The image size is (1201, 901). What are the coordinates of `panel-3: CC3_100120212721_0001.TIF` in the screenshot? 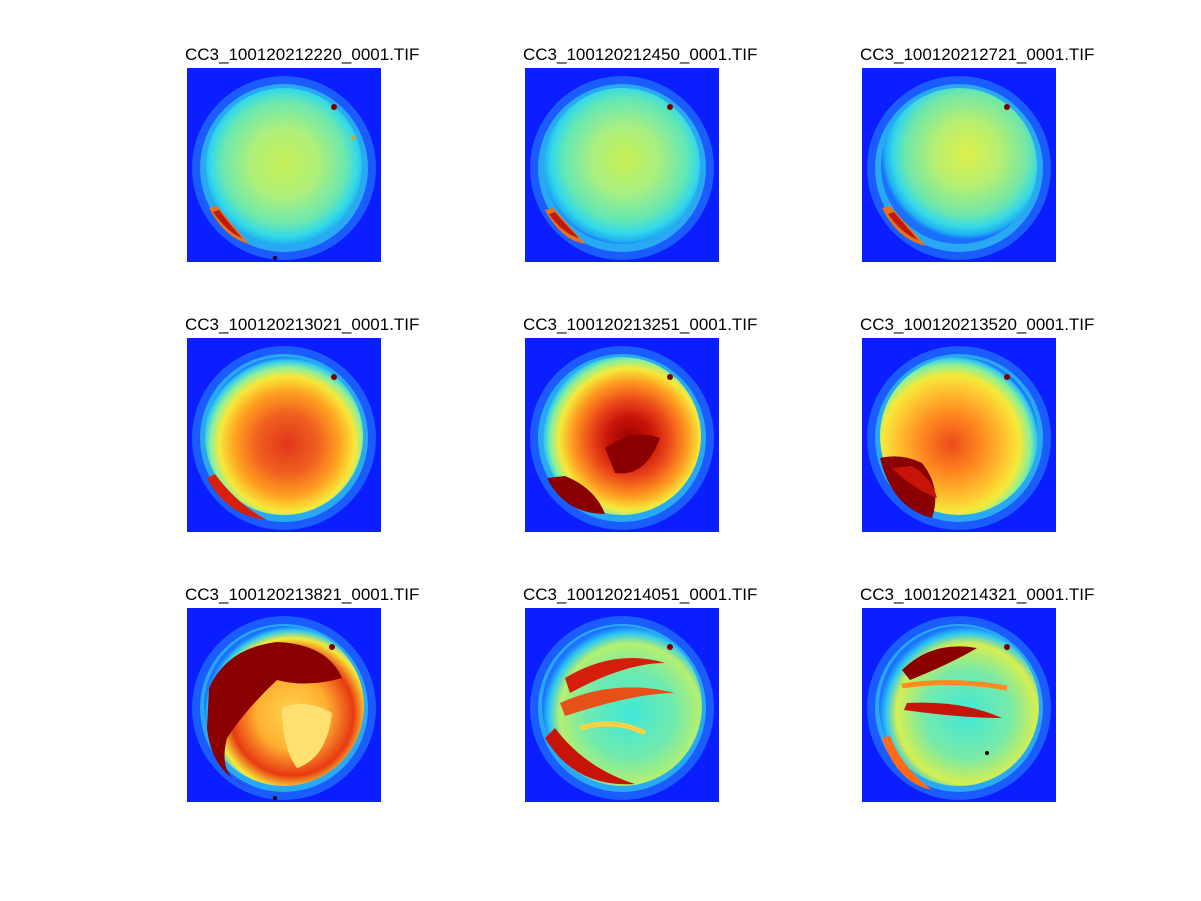 It's located at (981, 170).